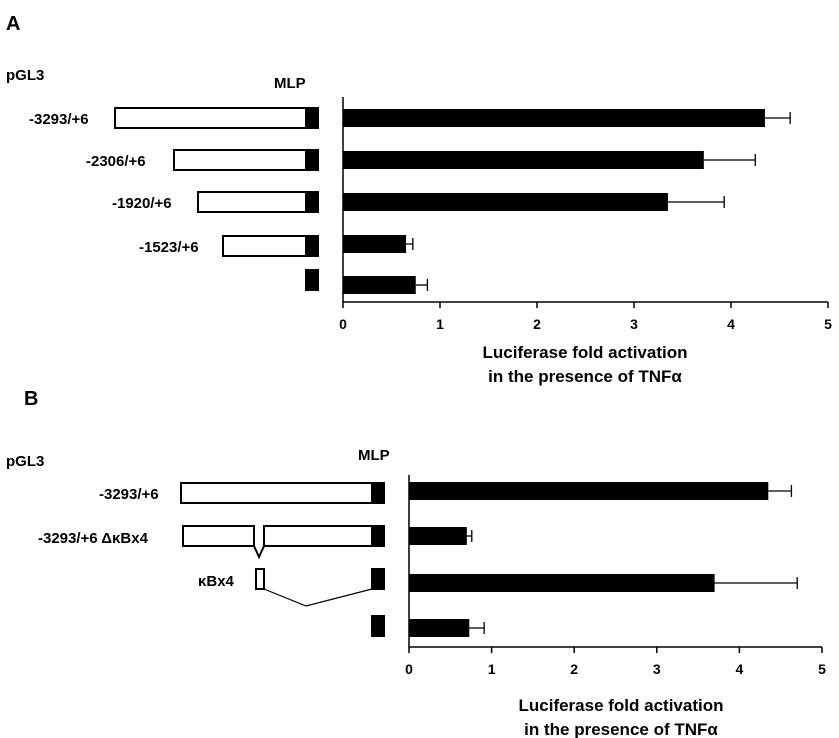 The height and width of the screenshot is (738, 839). What do you see at coordinates (409, 669) in the screenshot?
I see `b-x-tick-label-0: 0` at bounding box center [409, 669].